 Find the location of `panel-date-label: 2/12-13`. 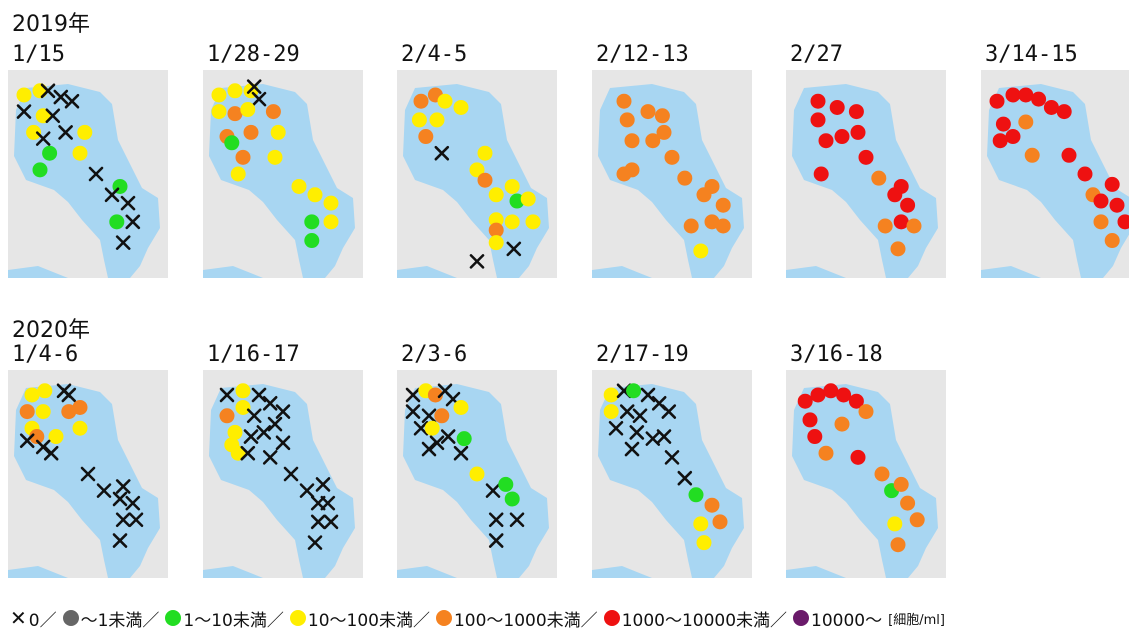

panel-date-label: 2/12-13 is located at coordinates (642, 54).